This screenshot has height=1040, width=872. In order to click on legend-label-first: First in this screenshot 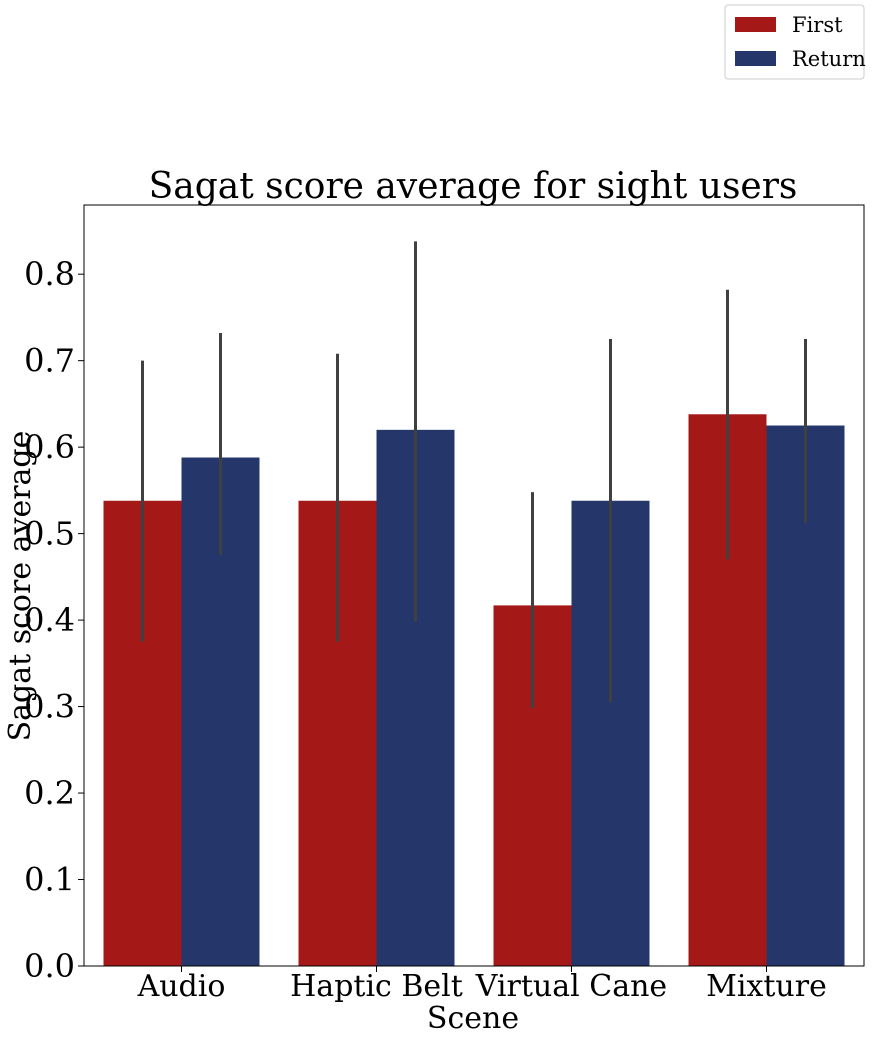, I will do `click(817, 25)`.